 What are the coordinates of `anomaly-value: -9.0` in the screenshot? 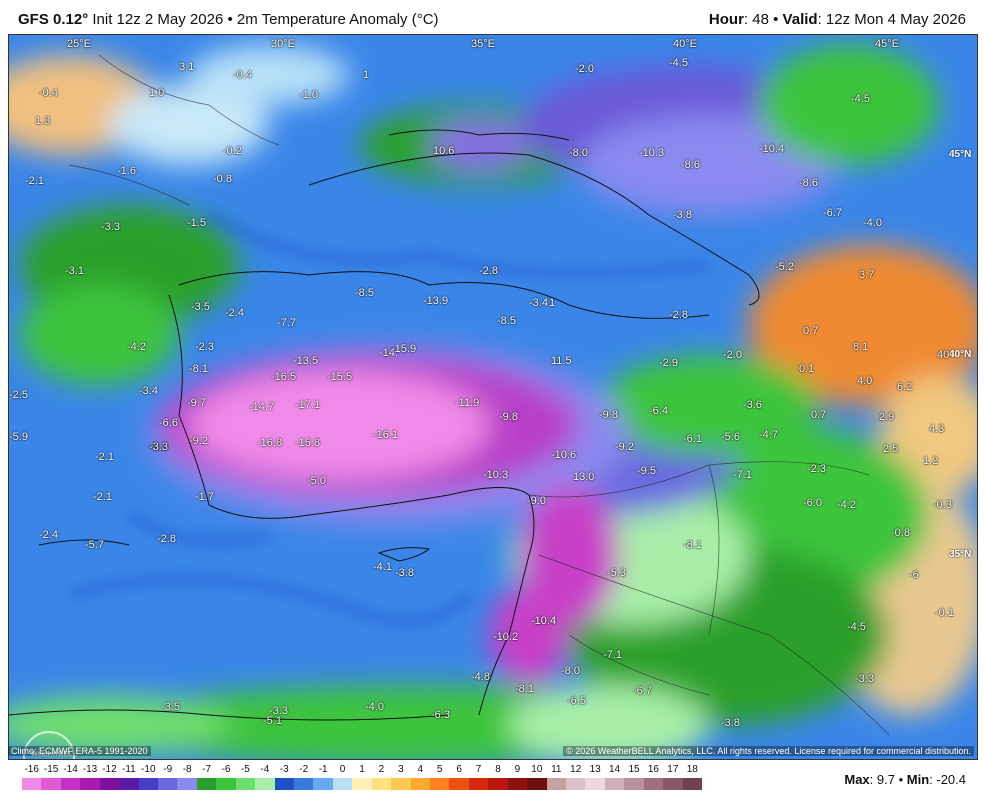 It's located at (536, 501).